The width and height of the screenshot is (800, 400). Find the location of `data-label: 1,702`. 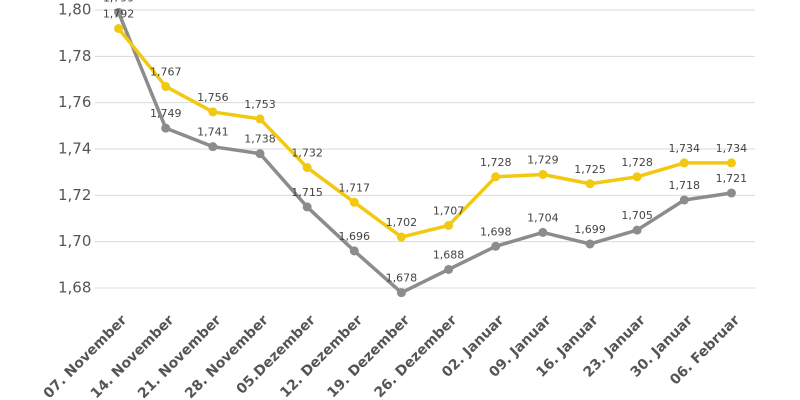

data-label: 1,702 is located at coordinates (402, 222).